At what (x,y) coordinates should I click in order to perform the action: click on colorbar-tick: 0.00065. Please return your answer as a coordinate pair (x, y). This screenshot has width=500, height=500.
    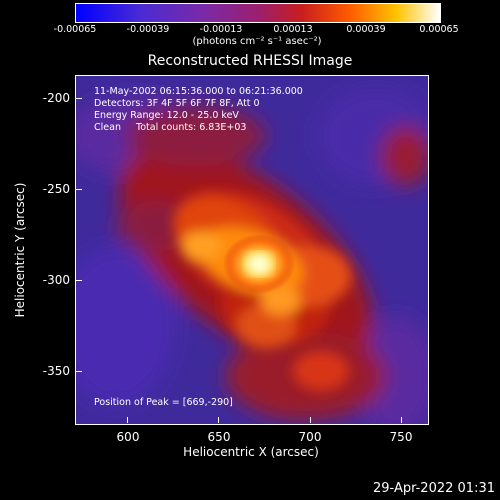
    Looking at the image, I should click on (439, 29).